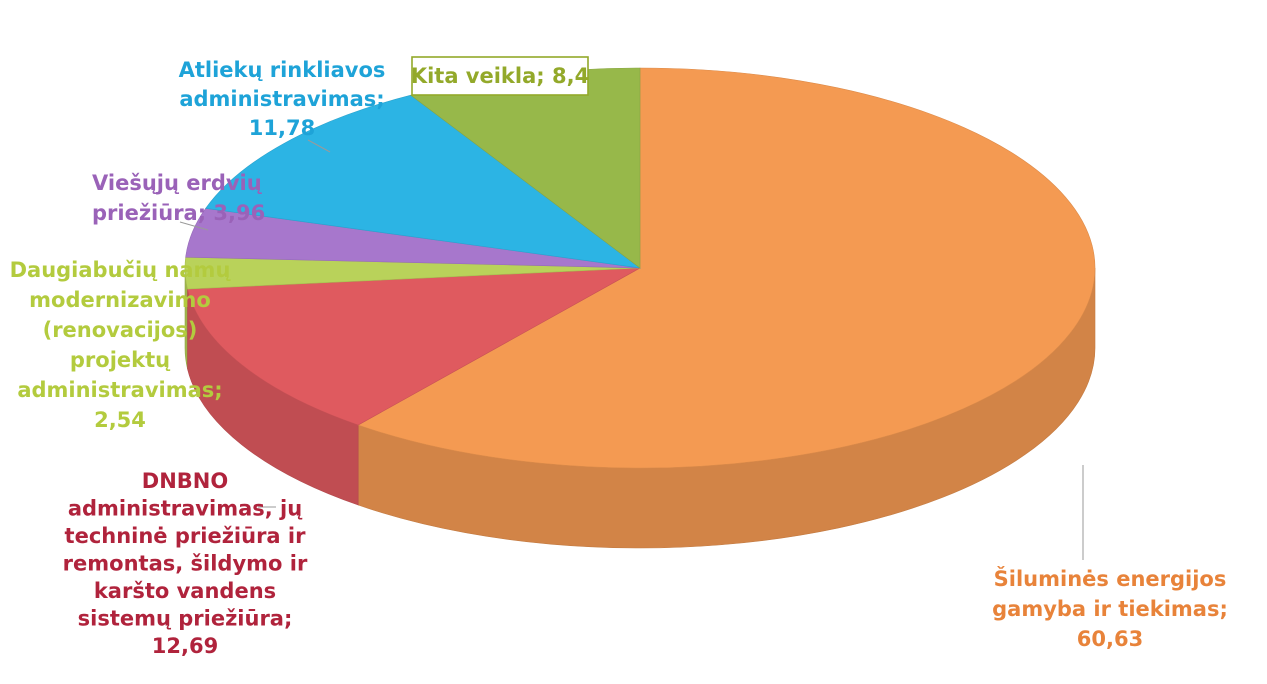  I want to click on label-line: administravimas, jų, so click(185, 509).